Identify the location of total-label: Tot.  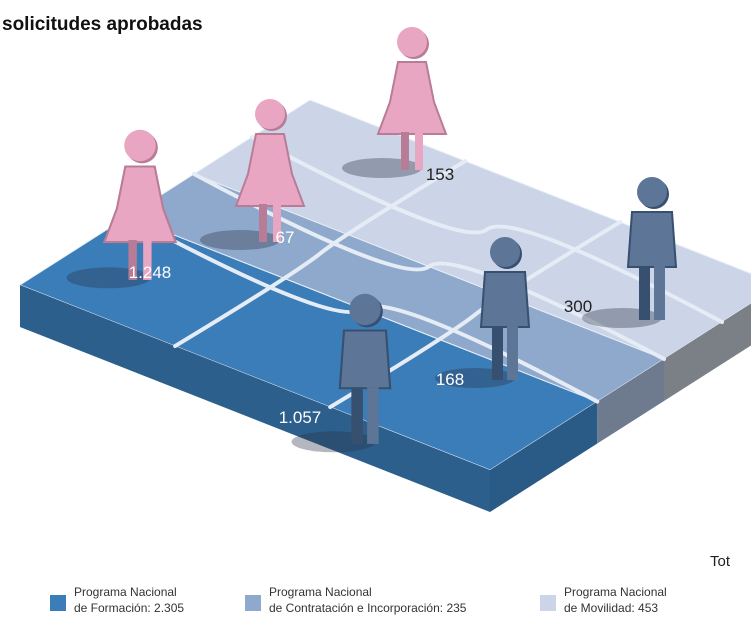
(720, 561).